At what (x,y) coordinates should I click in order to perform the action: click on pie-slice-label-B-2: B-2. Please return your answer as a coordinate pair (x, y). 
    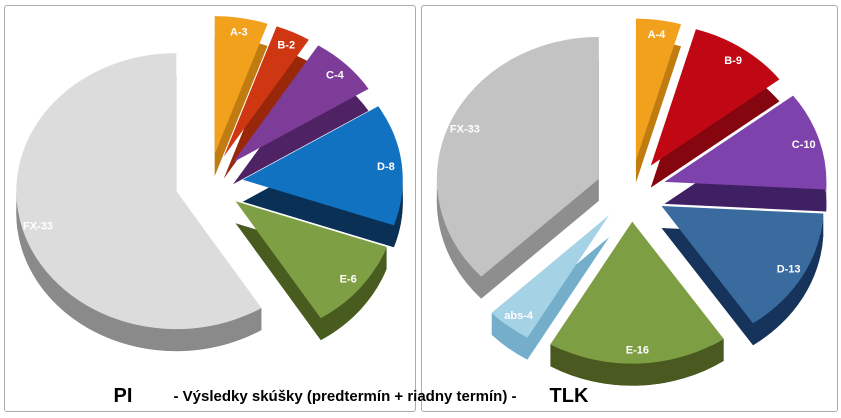
    Looking at the image, I should click on (286, 46).